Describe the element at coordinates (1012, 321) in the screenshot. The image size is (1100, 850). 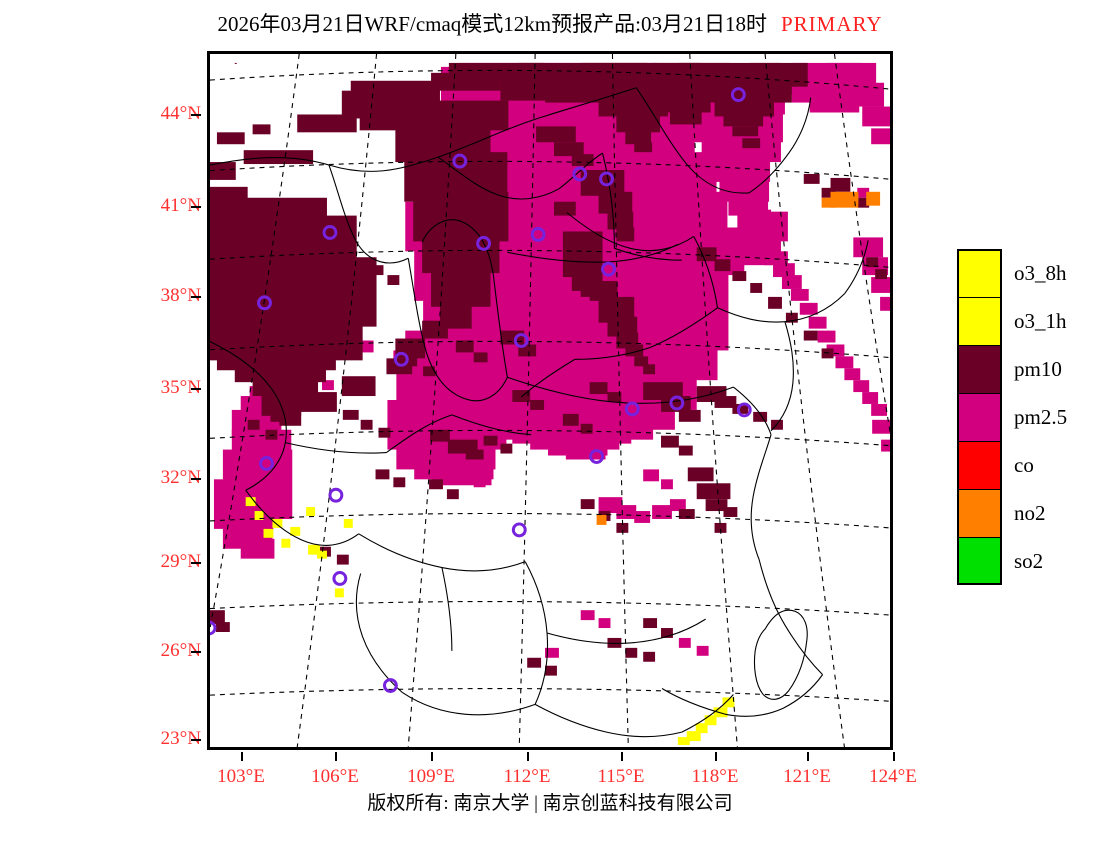
I see `legend-item-o3-1h: o3_1h` at that location.